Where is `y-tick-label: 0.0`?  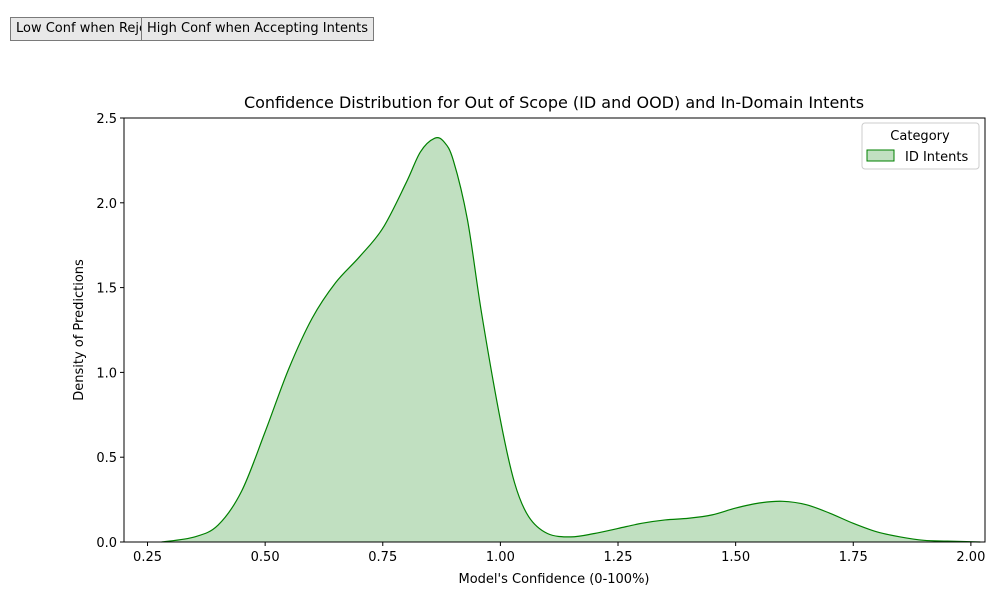 y-tick-label: 0.0 is located at coordinates (106, 543).